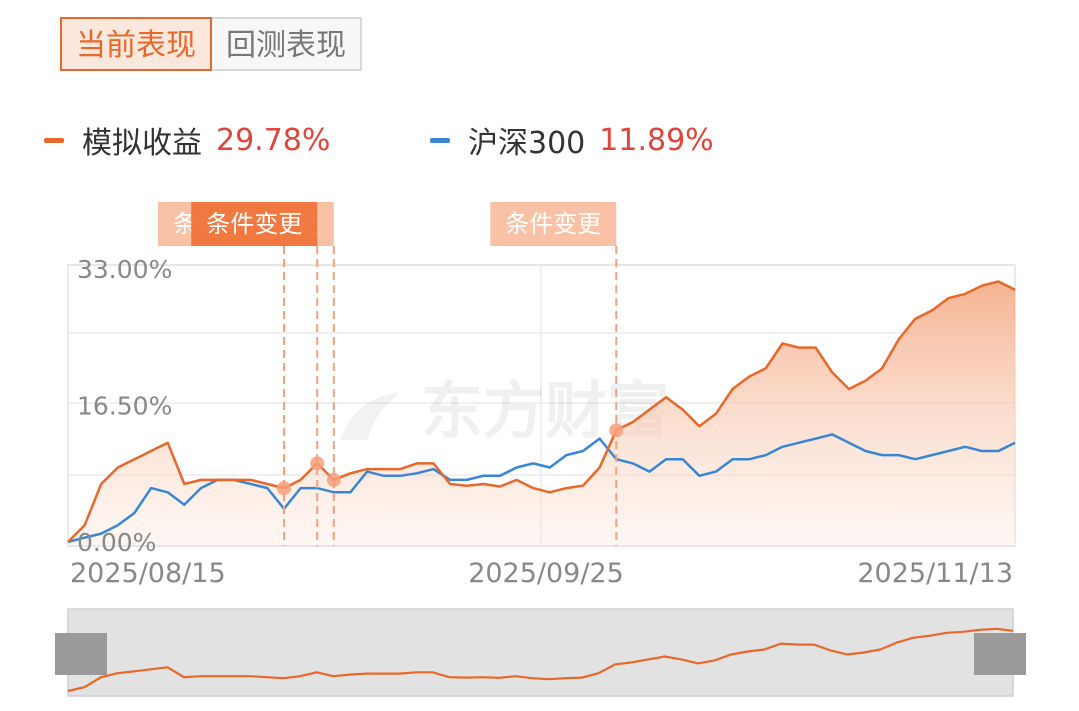 This screenshot has height=711, width=1079. What do you see at coordinates (273, 140) in the screenshot?
I see `legend-value-simulated: 29.78%` at bounding box center [273, 140].